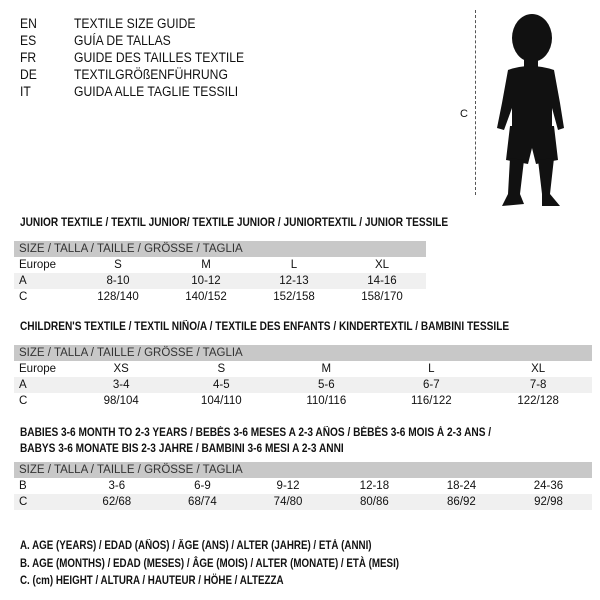  What do you see at coordinates (118, 297) in the screenshot?
I see `table-cell: 128/140` at bounding box center [118, 297].